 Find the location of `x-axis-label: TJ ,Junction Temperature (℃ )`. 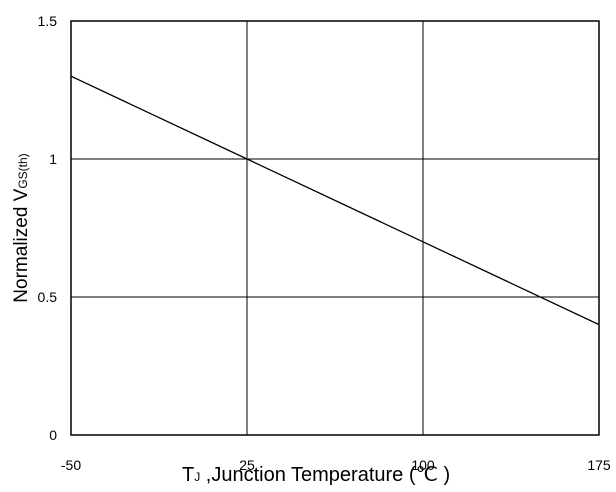

x-axis-label: TJ ,Junction Temperature (℃ ) is located at coordinates (316, 475).